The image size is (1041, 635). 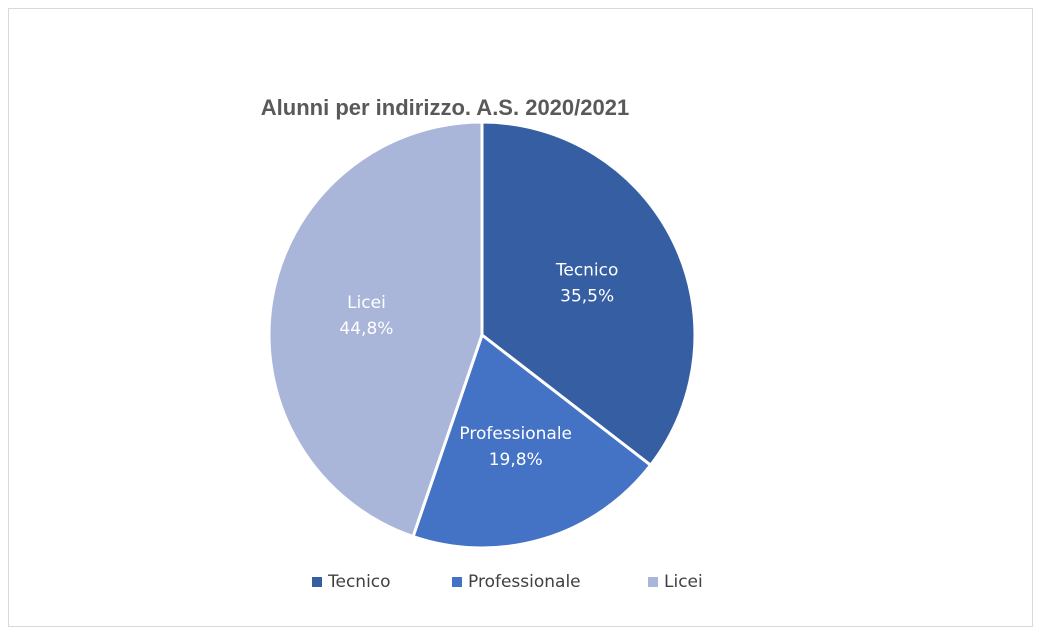 What do you see at coordinates (683, 582) in the screenshot?
I see `legend-label: Licei` at bounding box center [683, 582].